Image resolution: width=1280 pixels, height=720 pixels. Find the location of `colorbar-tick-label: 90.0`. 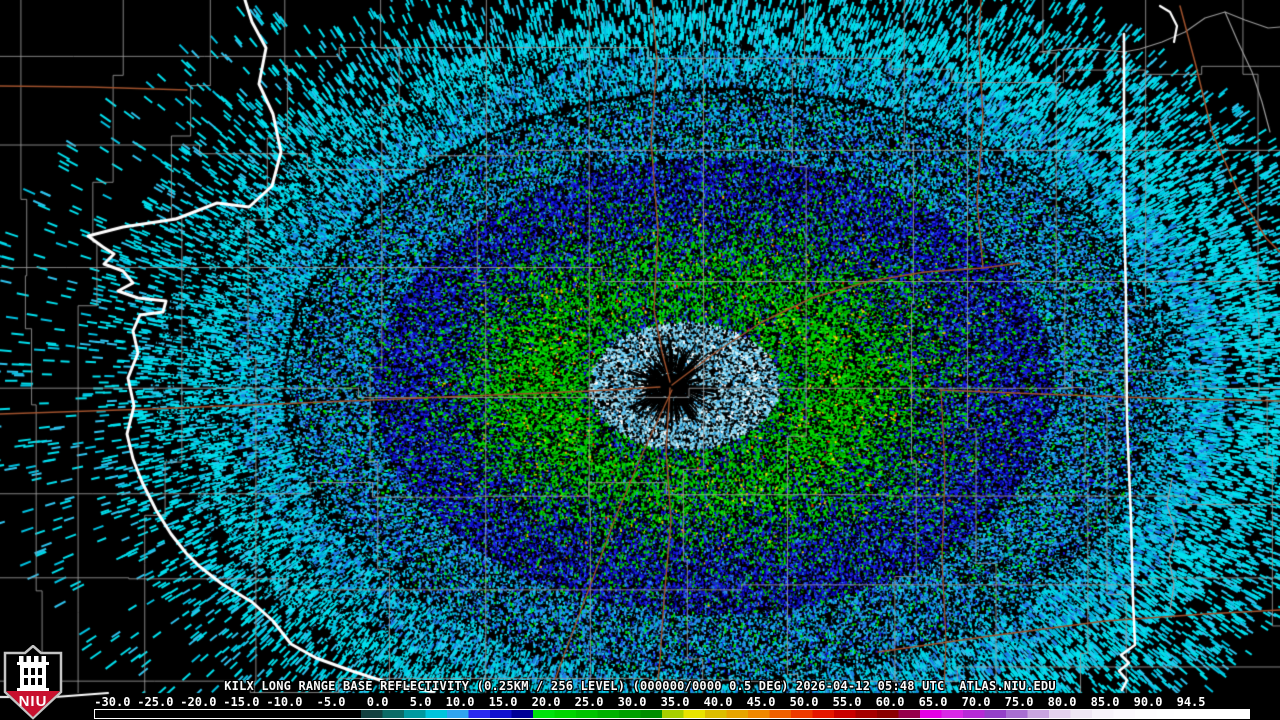

colorbar-tick-label: 90.0 is located at coordinates (1148, 702).